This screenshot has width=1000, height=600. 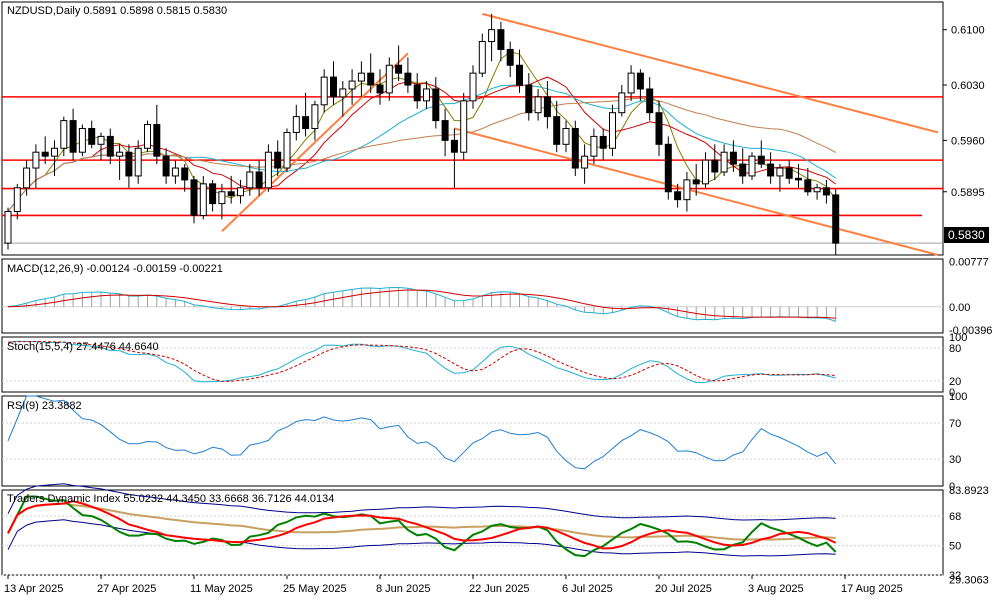 What do you see at coordinates (955, 382) in the screenshot?
I see `stoch-tick-label: 20` at bounding box center [955, 382].